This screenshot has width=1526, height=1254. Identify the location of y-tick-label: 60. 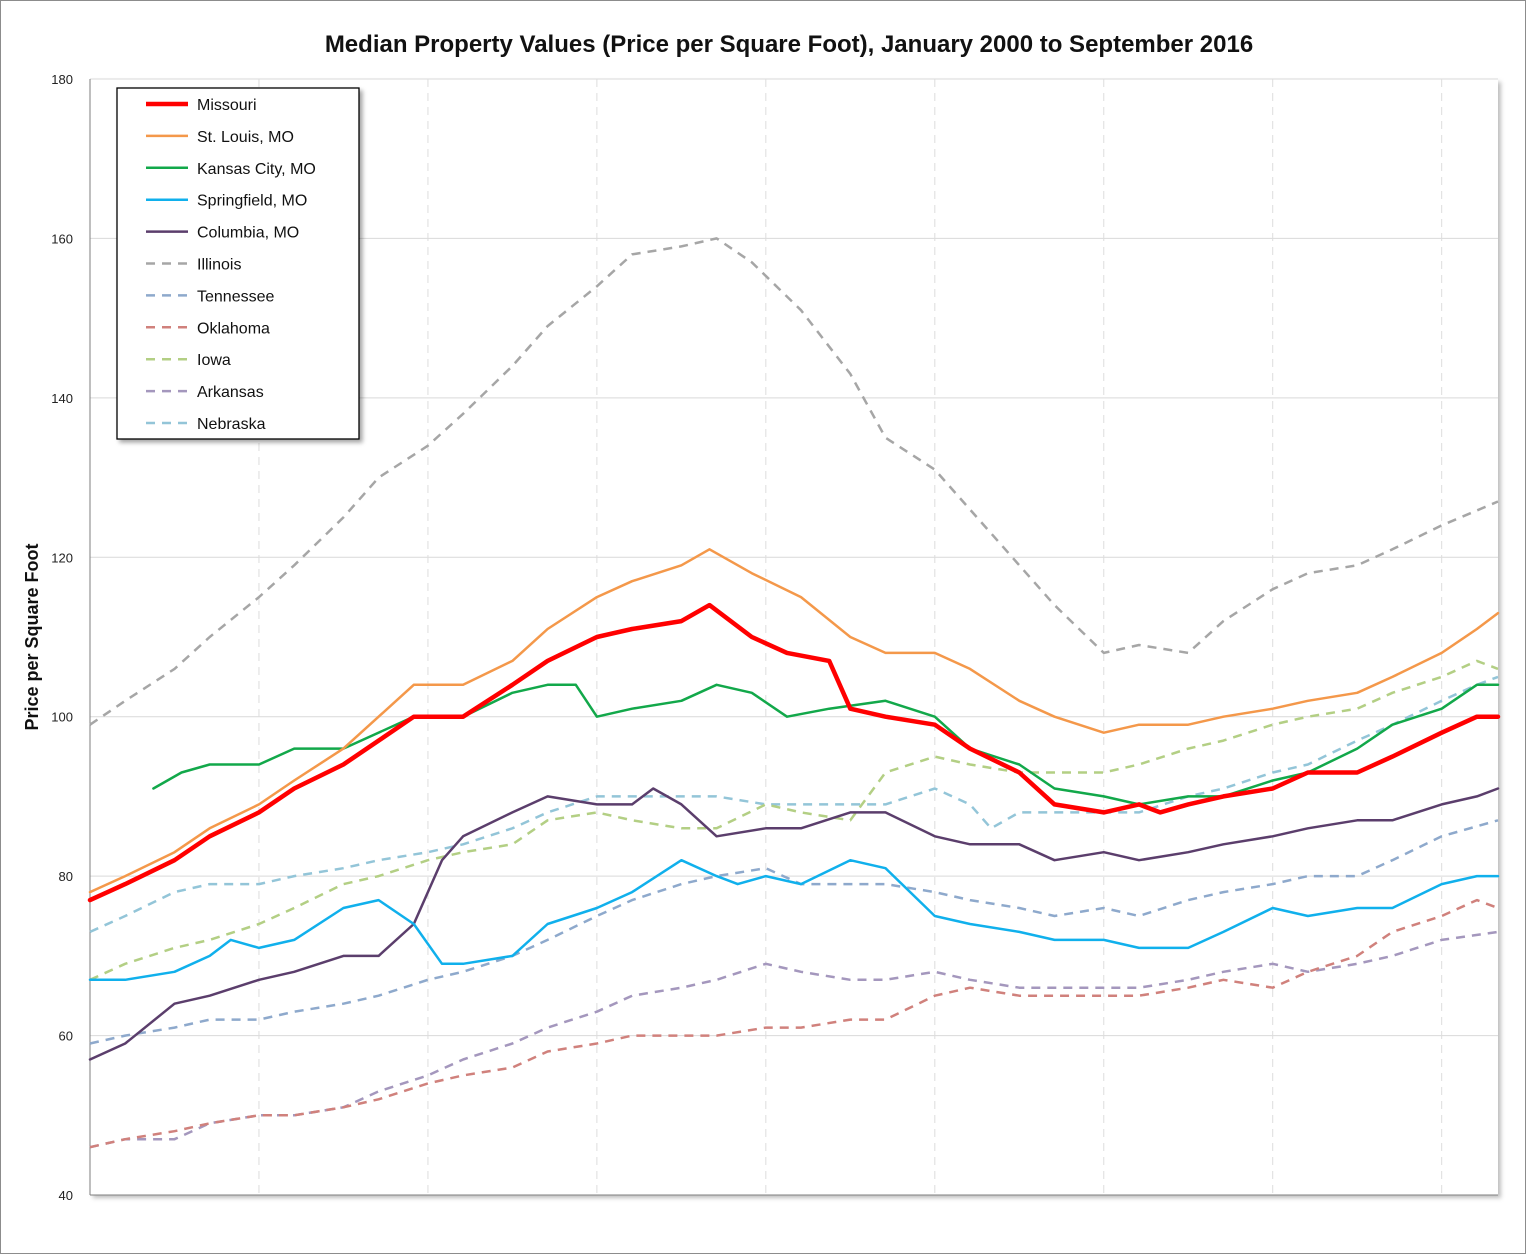
(66, 1036).